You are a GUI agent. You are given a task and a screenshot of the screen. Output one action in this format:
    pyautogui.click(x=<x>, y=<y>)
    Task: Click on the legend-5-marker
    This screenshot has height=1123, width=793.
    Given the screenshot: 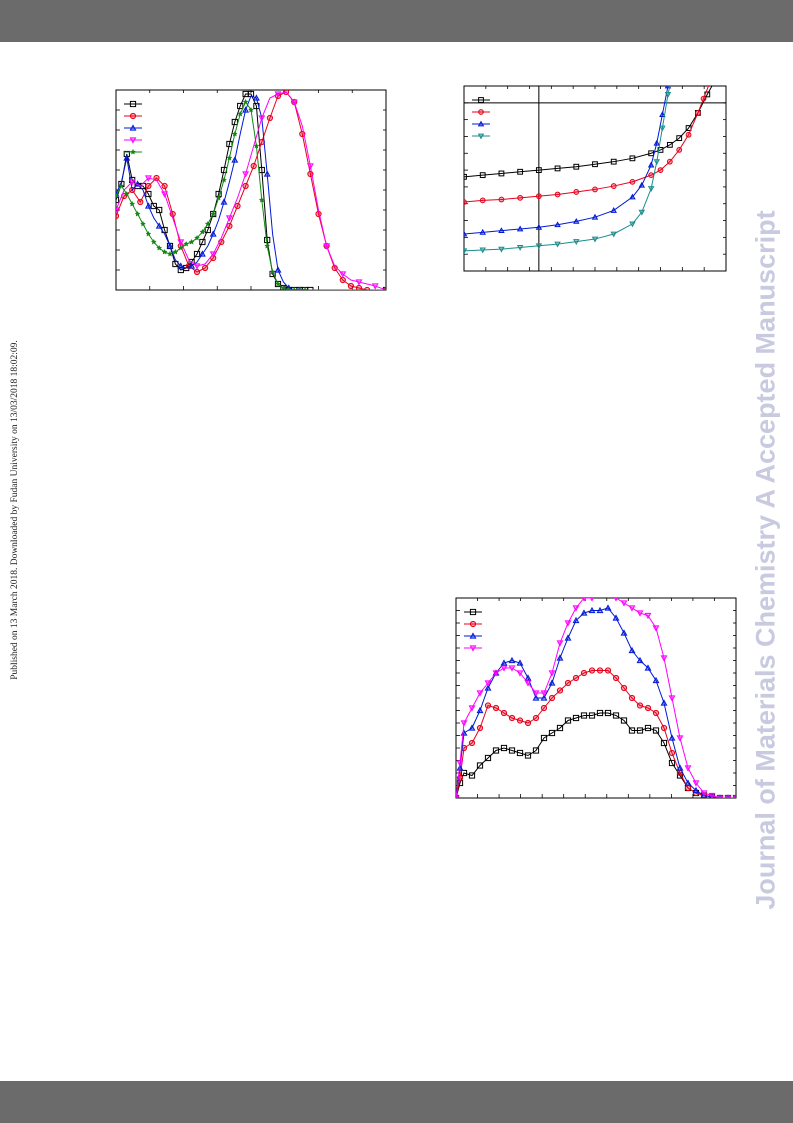 What is the action you would take?
    pyautogui.click(x=133, y=151)
    